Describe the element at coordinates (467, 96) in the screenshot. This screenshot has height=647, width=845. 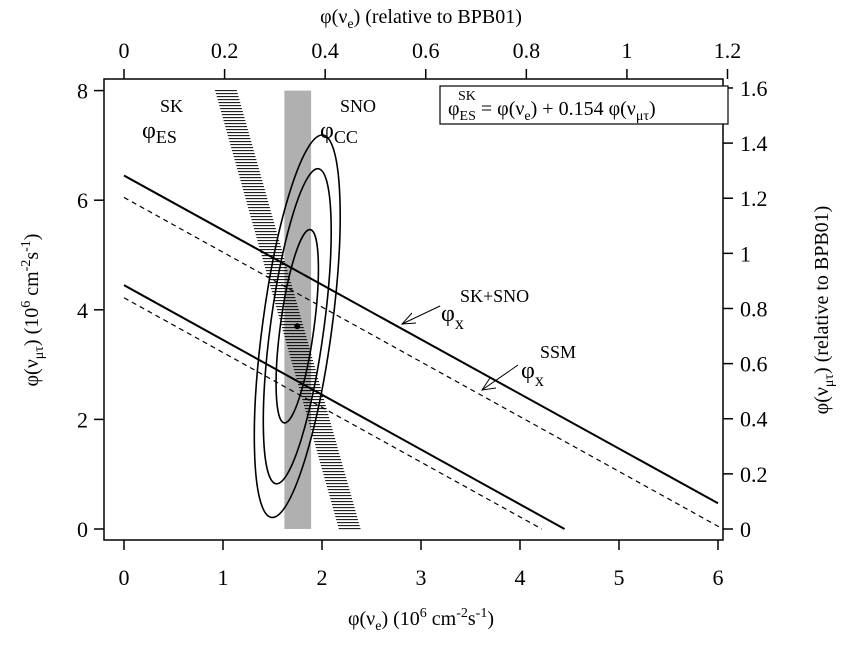
I see `formula-lhs-sup: SK` at that location.